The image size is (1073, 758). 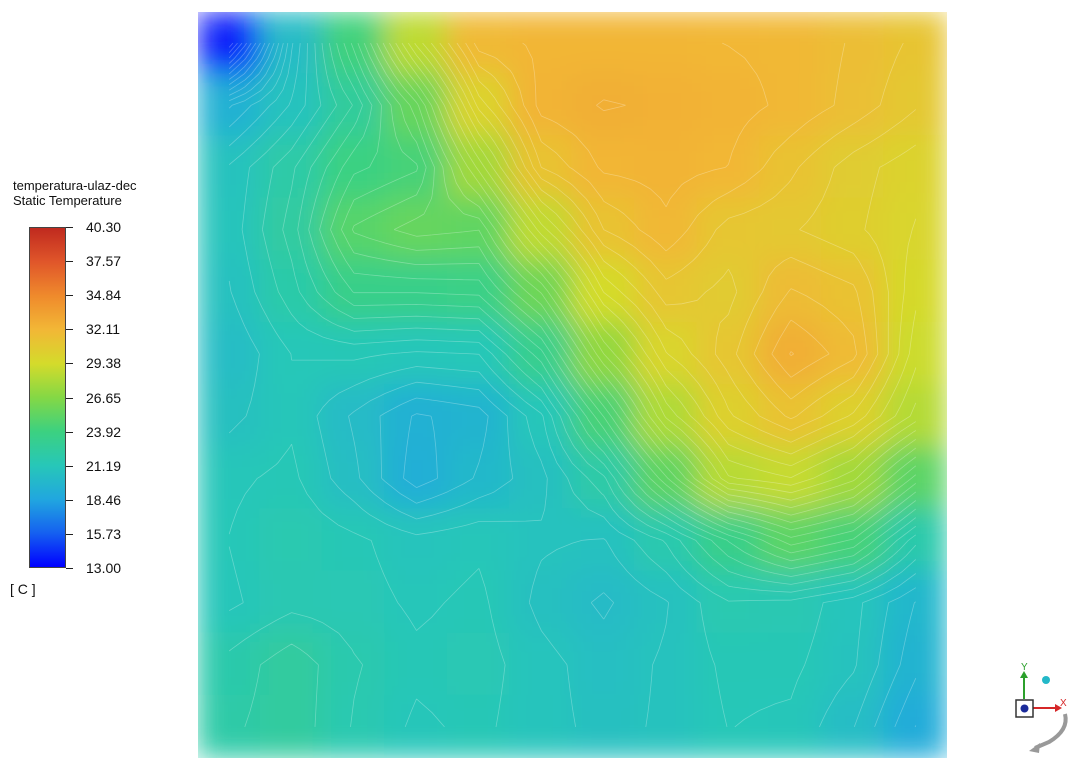 I want to click on colorbar-tick-label: 18.46, so click(x=104, y=499).